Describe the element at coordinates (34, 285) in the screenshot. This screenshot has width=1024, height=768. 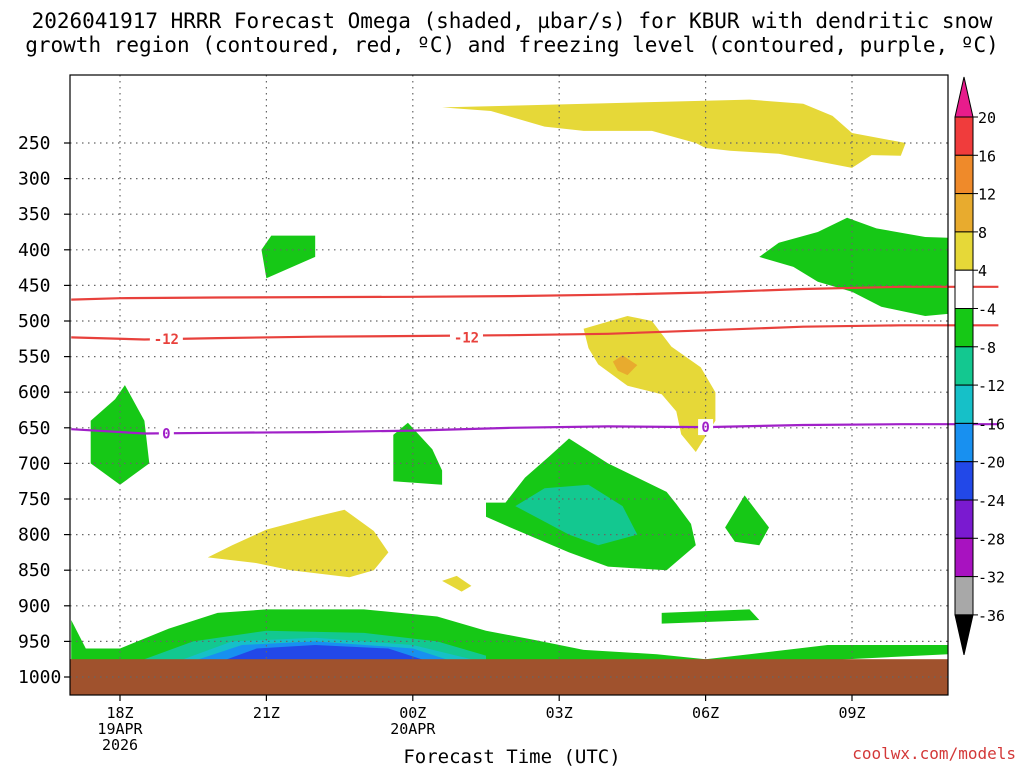
I see `y-tick-label-450: 450` at that location.